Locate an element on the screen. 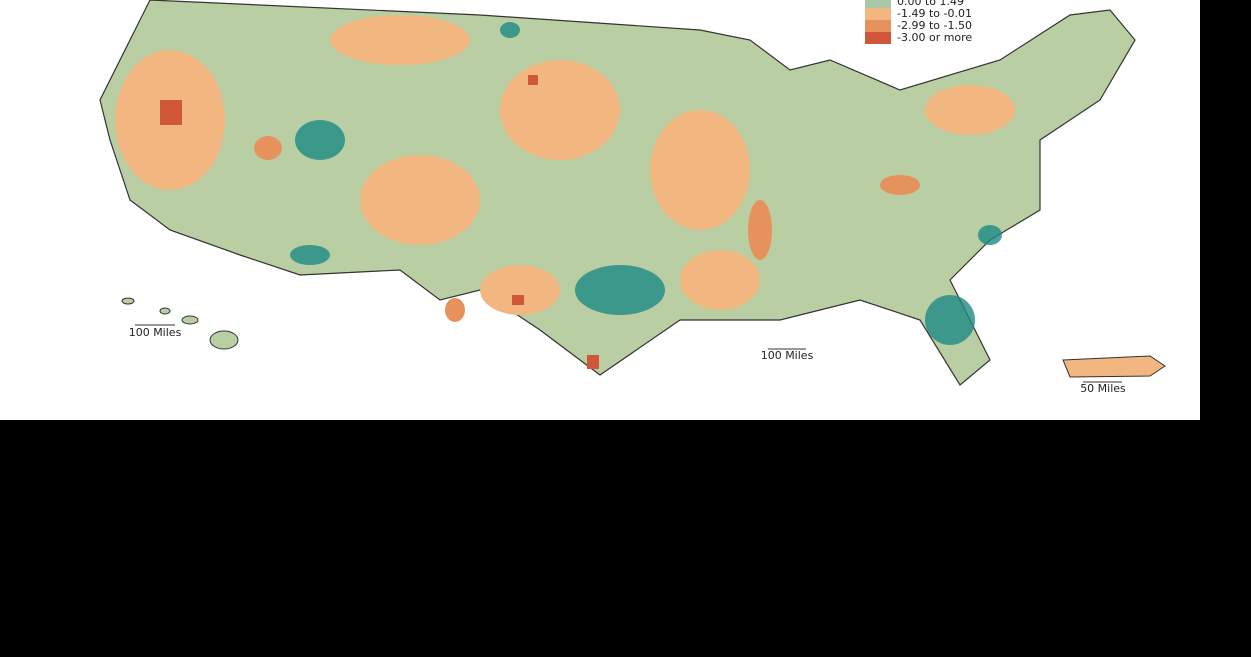  puerto-rico is located at coordinates (1114, 366).